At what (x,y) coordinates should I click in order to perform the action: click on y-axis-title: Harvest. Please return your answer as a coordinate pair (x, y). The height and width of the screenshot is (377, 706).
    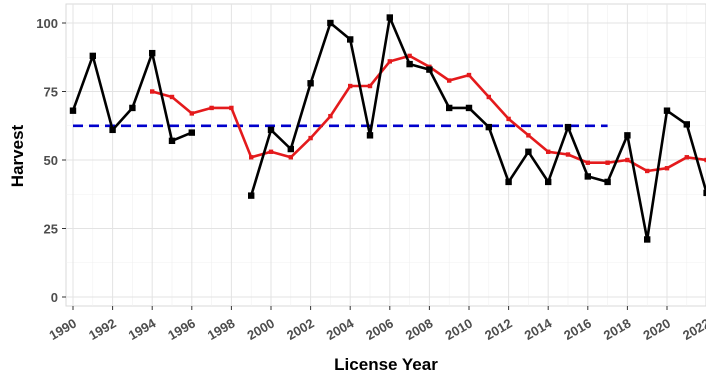
    Looking at the image, I should click on (17, 155).